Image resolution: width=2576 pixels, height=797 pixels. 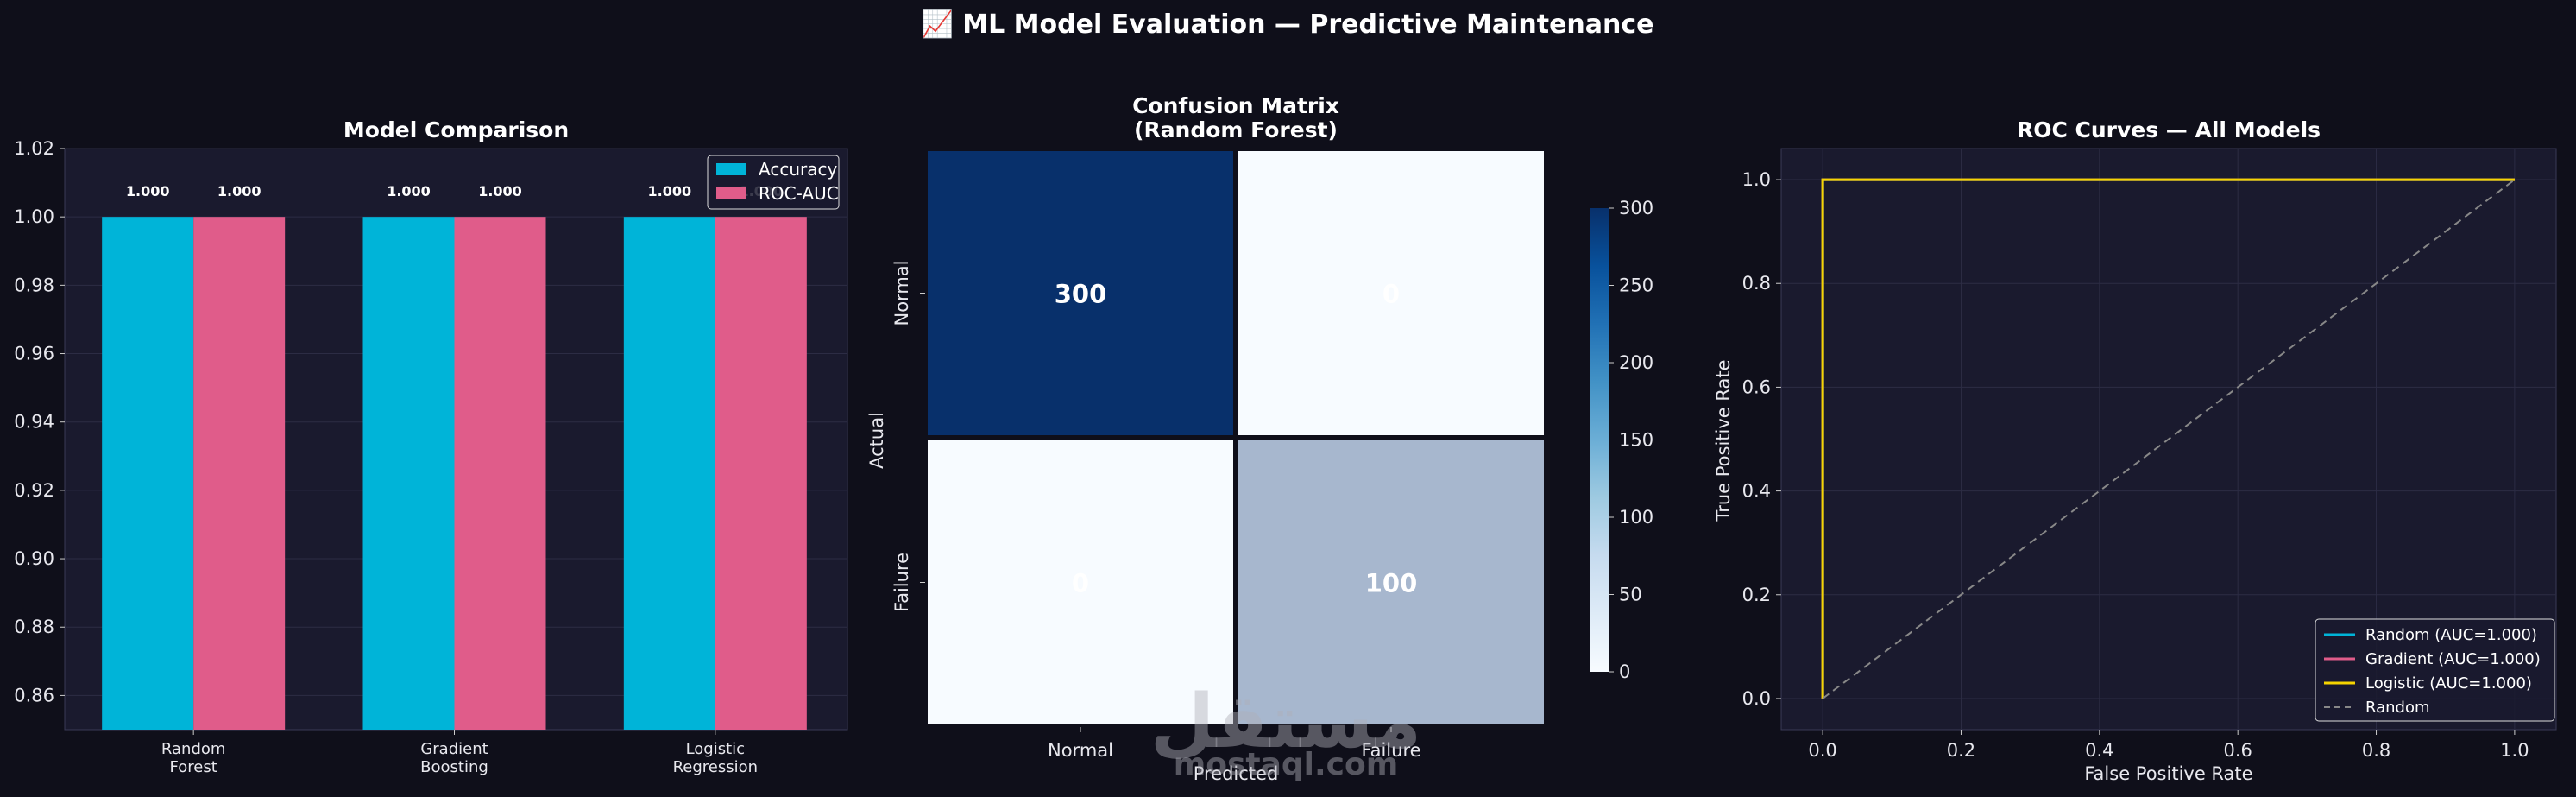 What do you see at coordinates (34, 423) in the screenshot?
I see `y-tick-label: 0.94` at bounding box center [34, 423].